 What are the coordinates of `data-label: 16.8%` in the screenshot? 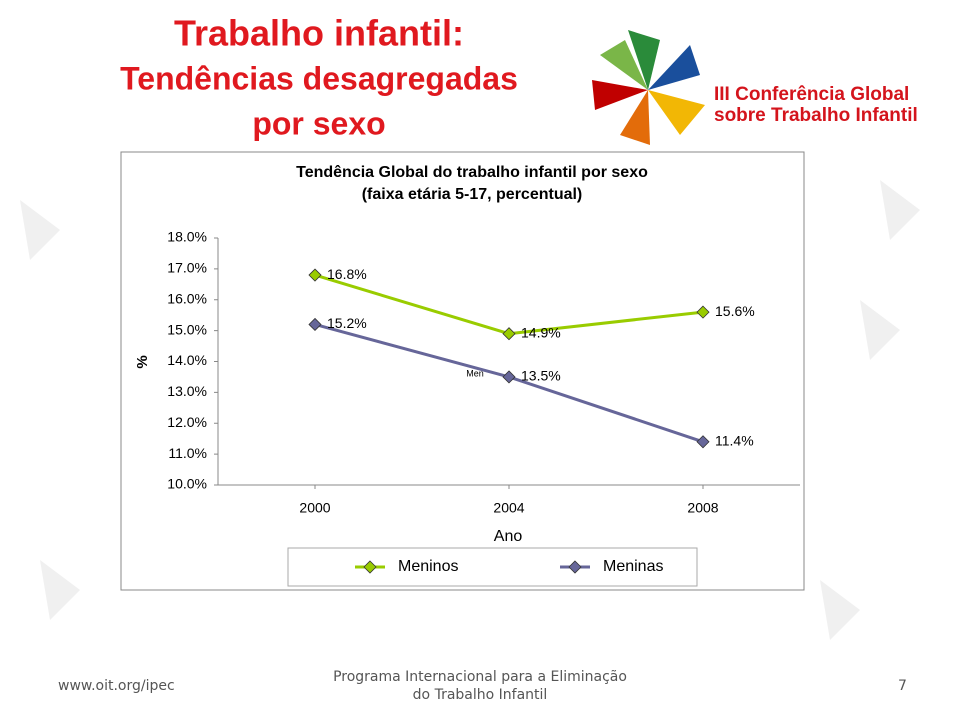 It's located at (347, 274).